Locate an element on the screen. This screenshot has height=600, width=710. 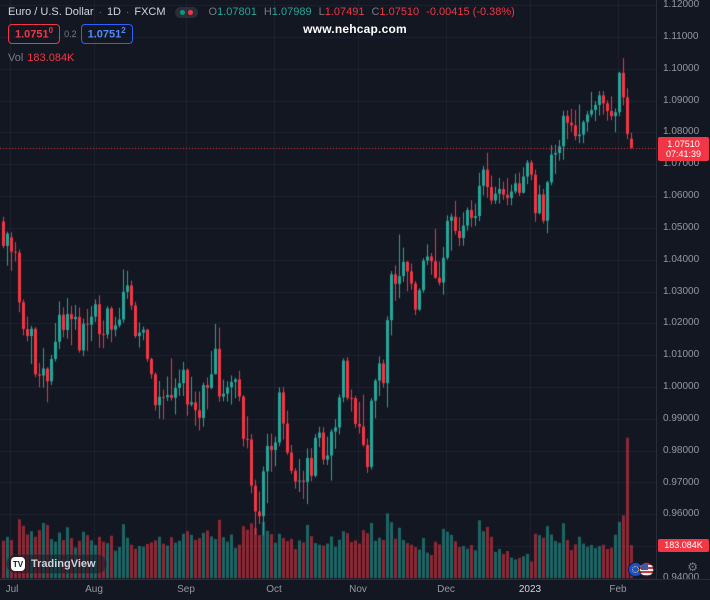
time-axis: Jul Aug Sep Oct Nov Dec 2023 Feb is located at coordinates (355, 589).